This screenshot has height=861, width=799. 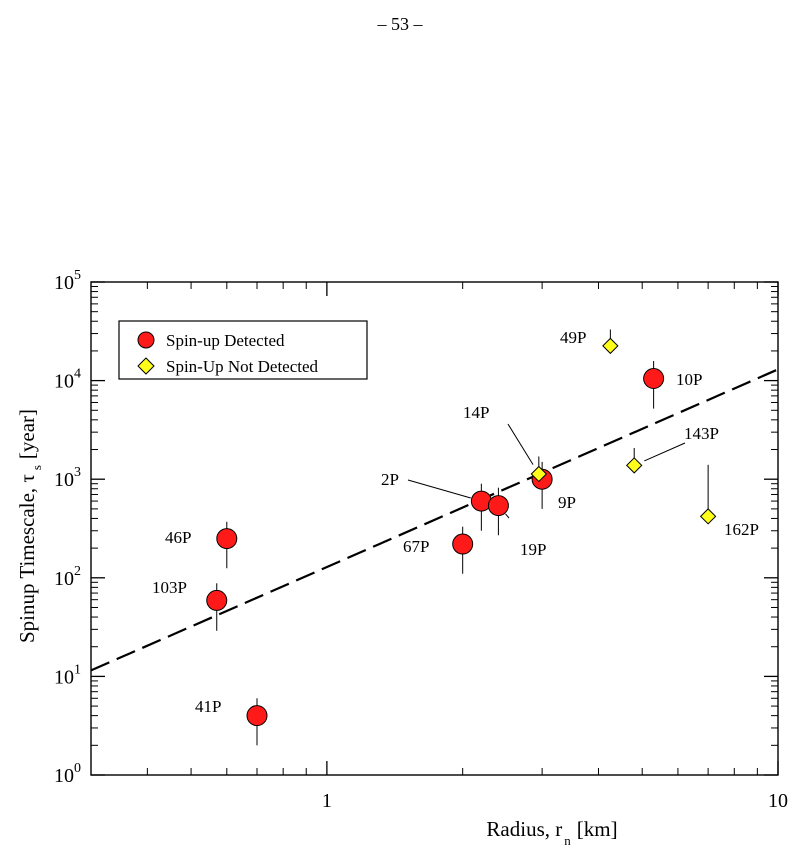 I want to click on point-label: 49P, so click(x=573, y=337).